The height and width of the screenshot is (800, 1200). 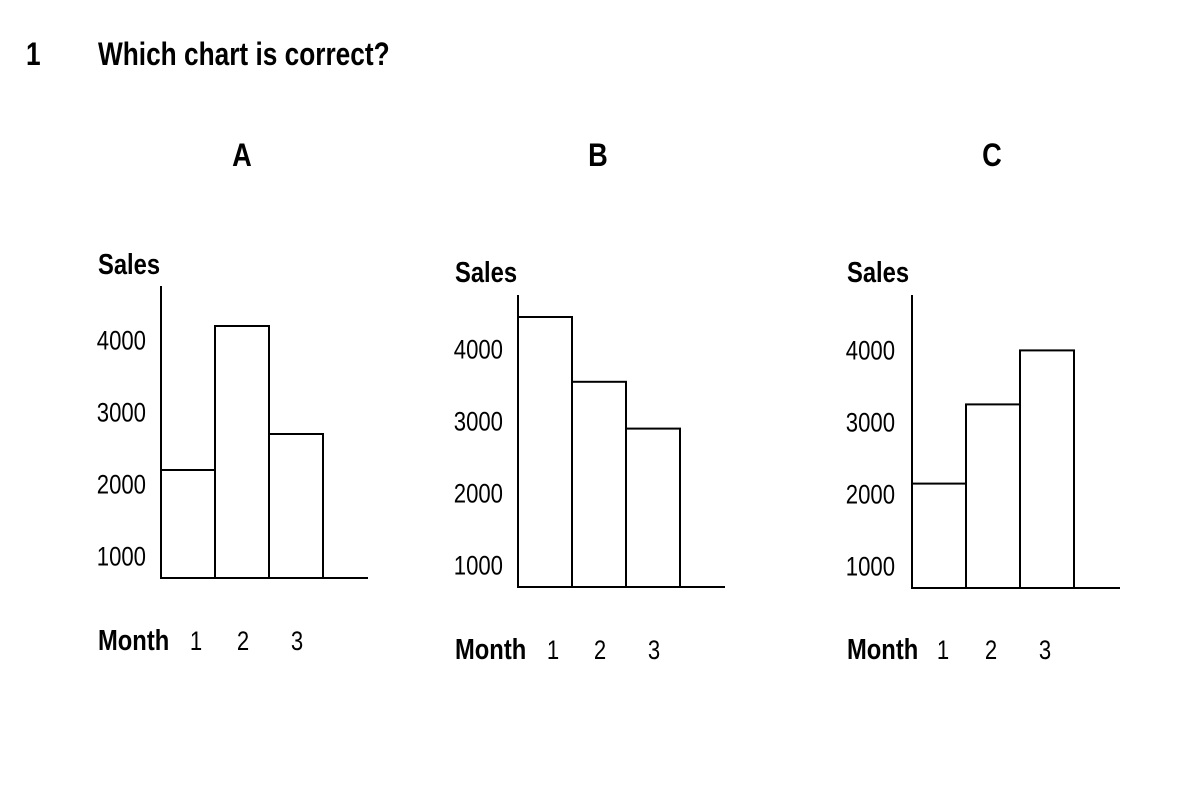 I want to click on chart-title: C, so click(x=992, y=156).